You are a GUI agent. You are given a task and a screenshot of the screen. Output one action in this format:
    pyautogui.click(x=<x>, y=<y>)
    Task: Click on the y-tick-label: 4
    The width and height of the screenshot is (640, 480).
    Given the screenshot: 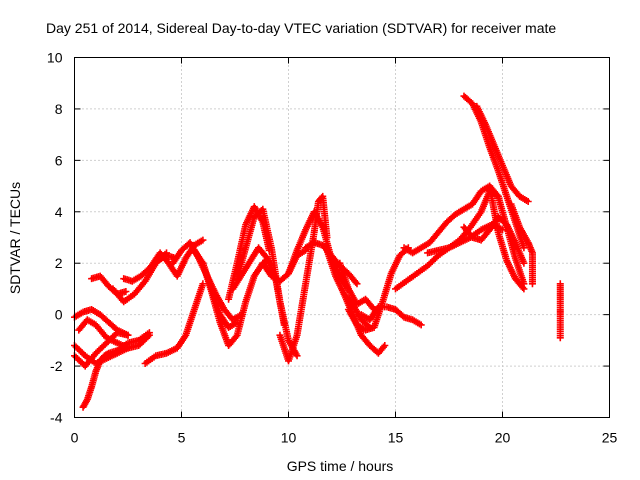 What is the action you would take?
    pyautogui.click(x=59, y=212)
    